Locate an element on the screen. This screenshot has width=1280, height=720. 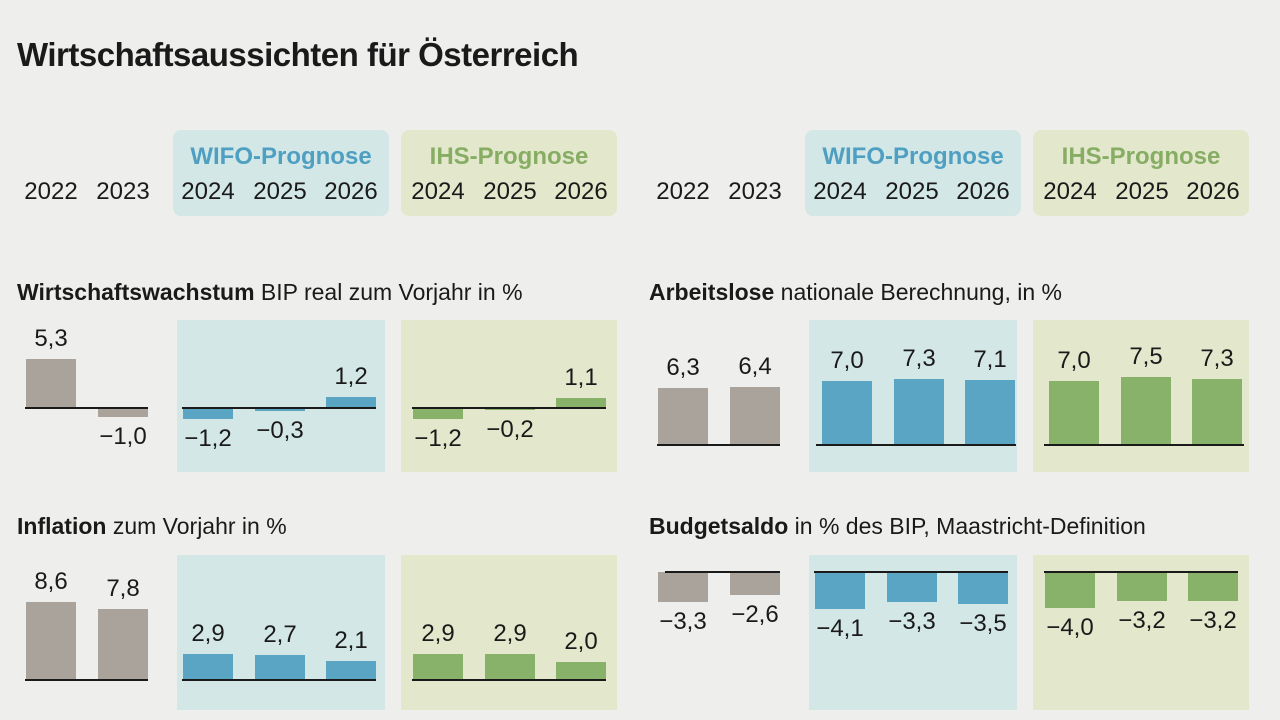
value-label: 2,7 is located at coordinates (280, 635).